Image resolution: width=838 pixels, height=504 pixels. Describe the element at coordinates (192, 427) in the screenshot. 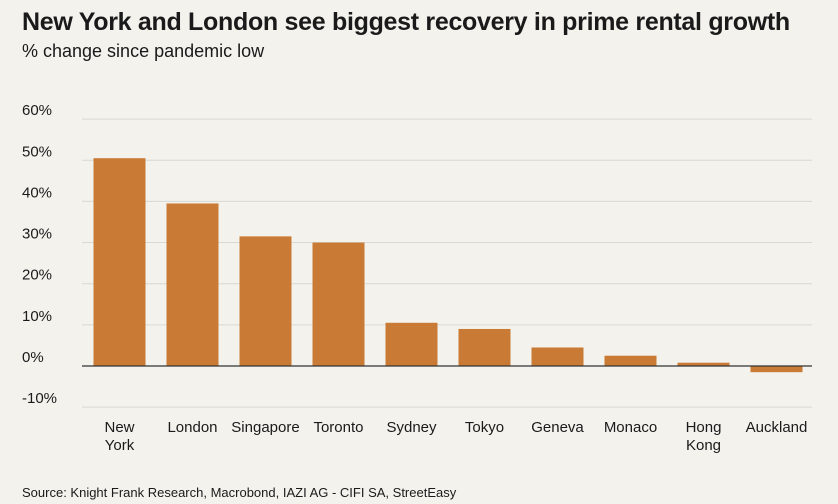

I see `x-tick-label: London` at that location.